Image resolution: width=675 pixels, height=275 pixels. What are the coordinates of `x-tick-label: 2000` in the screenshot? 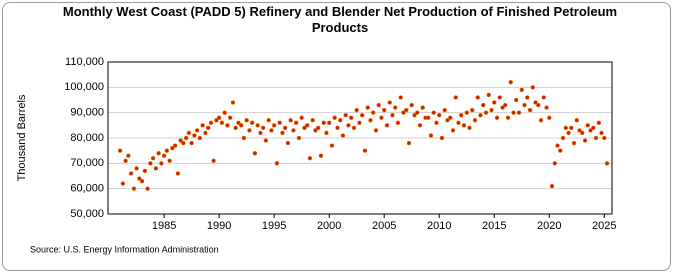 It's located at (329, 226).